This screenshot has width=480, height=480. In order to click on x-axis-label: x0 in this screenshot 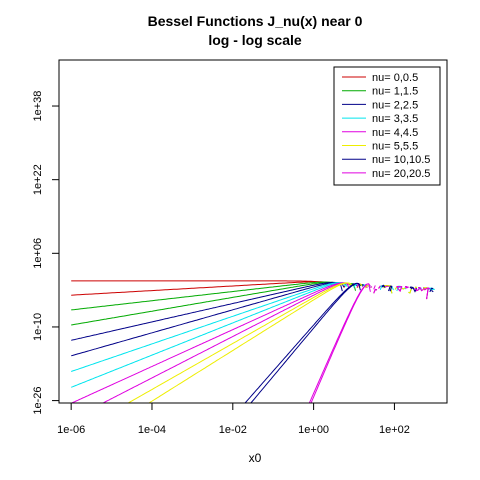, I will do `click(255, 458)`.